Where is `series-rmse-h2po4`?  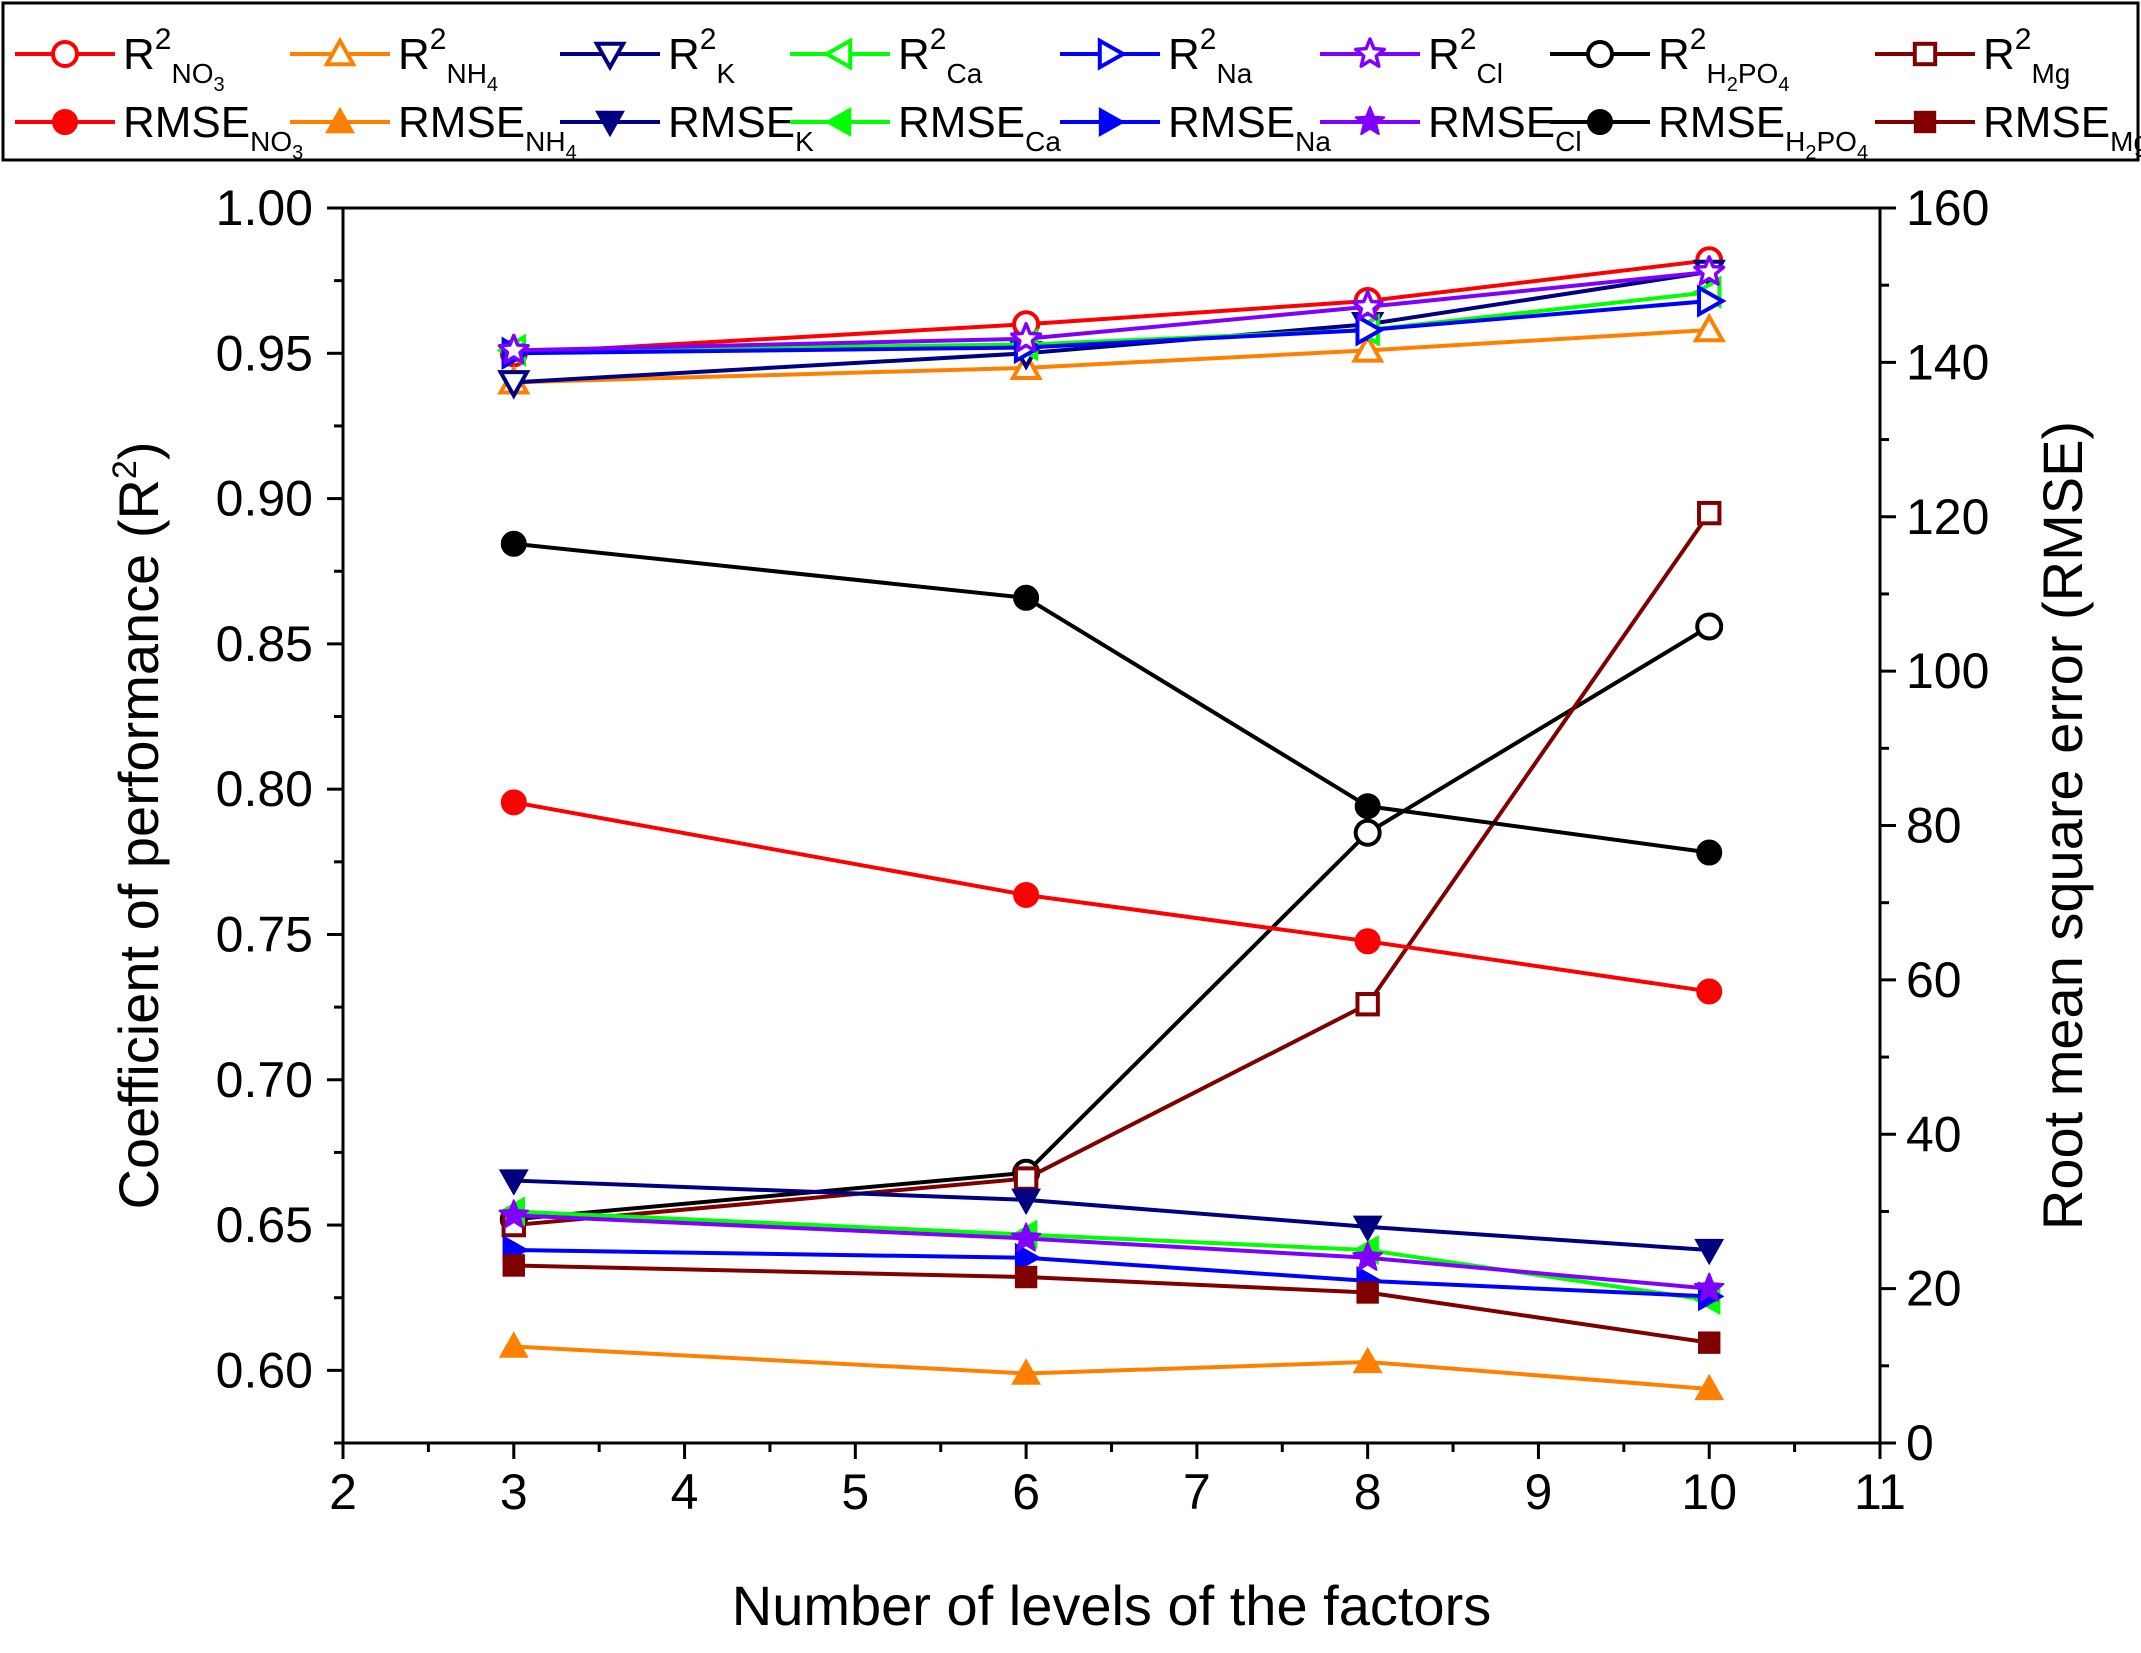 series-rmse-h2po4 is located at coordinates (1111, 698).